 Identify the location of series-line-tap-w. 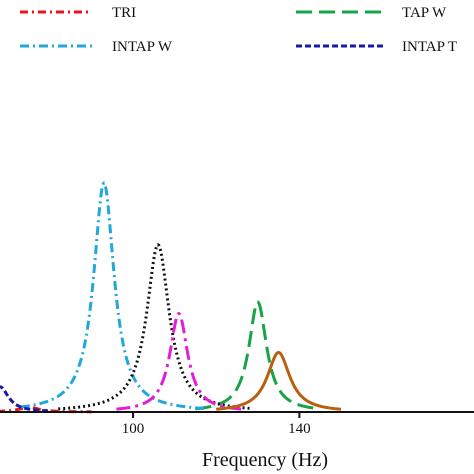
(257, 355).